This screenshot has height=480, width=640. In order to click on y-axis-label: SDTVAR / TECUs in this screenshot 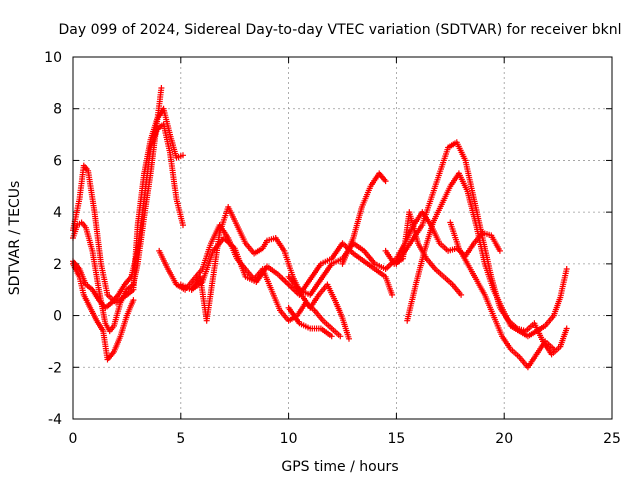, I will do `click(15, 238)`.